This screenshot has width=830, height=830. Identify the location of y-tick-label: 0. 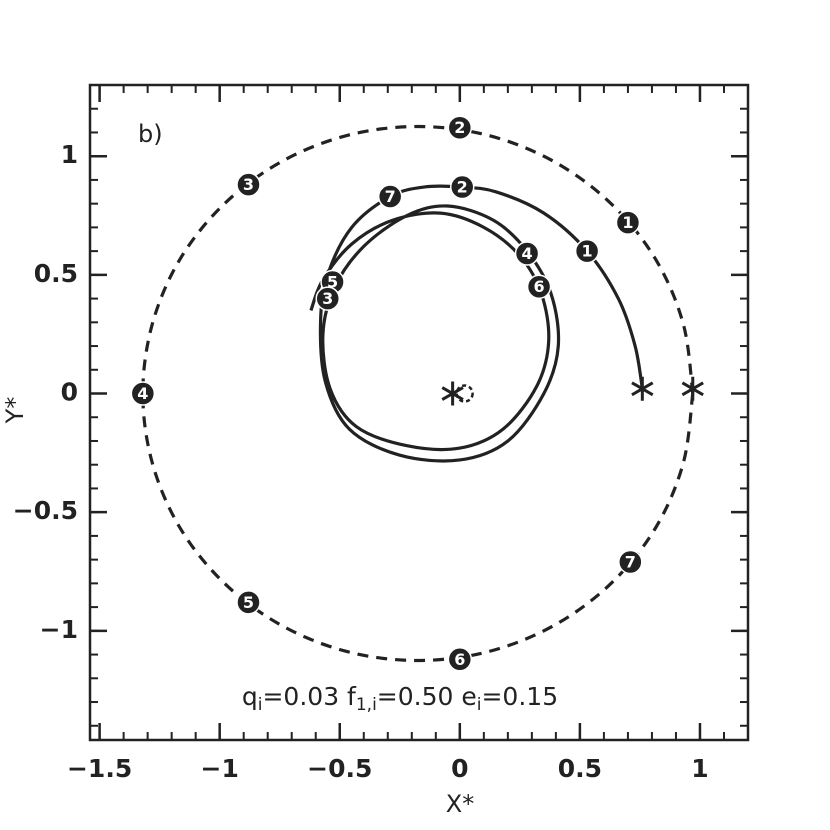
(69, 392).